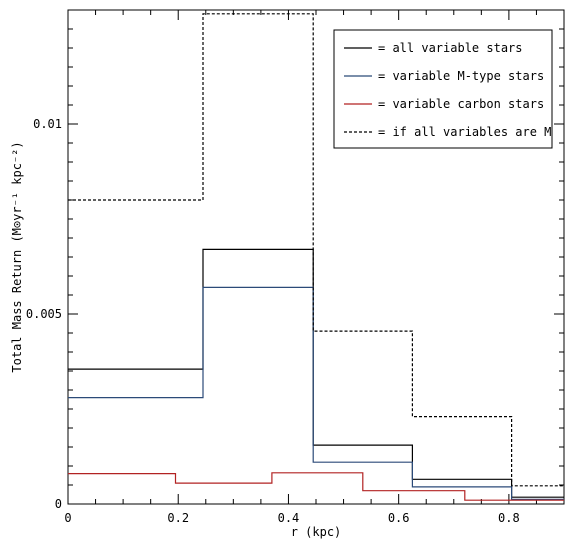 This screenshot has height=546, width=570. Describe the element at coordinates (464, 132) in the screenshot. I see `legend-label: = if all variables are M` at that location.